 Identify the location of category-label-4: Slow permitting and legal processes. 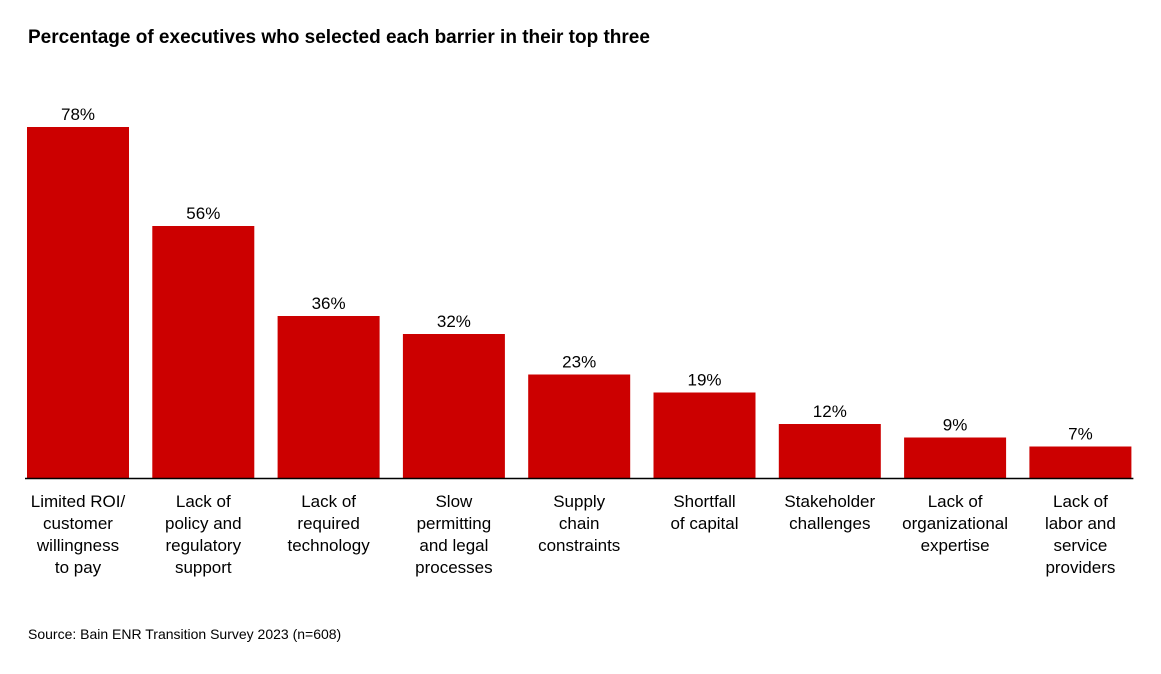
(453, 534).